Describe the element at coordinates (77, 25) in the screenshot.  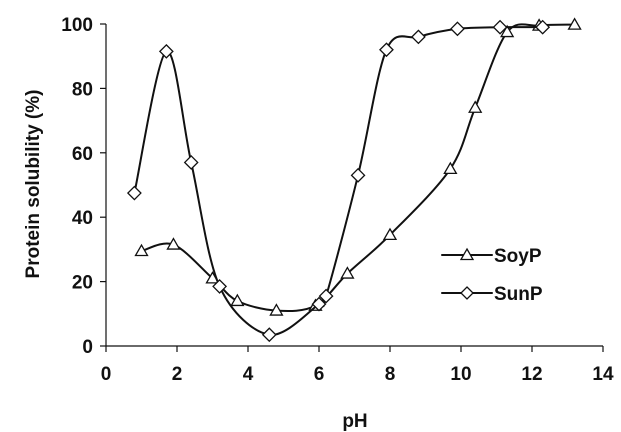
I see `y-tick-label: 100` at that location.